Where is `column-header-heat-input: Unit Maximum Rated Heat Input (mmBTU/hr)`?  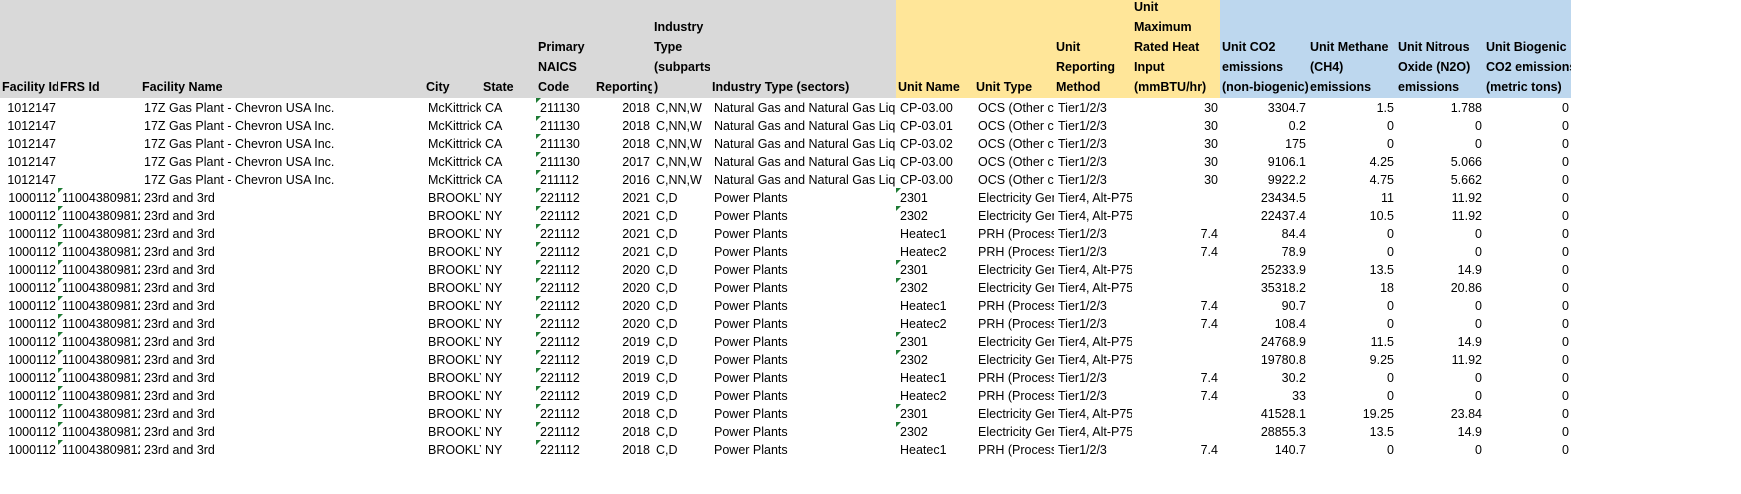
column-header-heat-input: Unit Maximum Rated Heat Input (mmBTU/hr) is located at coordinates (1176, 49).